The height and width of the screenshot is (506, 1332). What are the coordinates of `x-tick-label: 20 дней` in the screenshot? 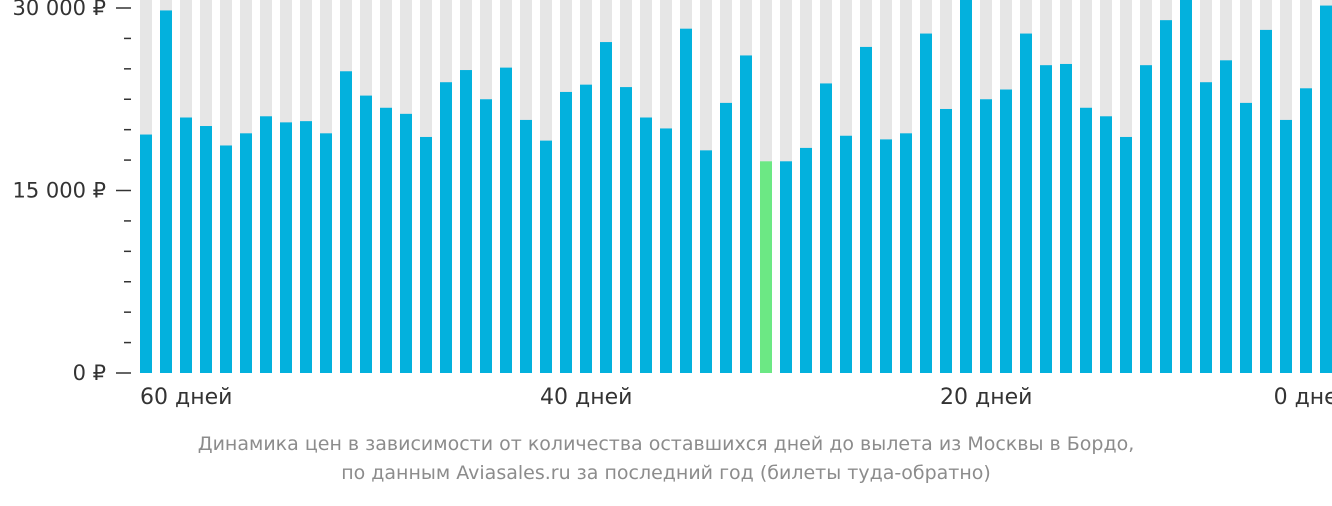 It's located at (986, 397).